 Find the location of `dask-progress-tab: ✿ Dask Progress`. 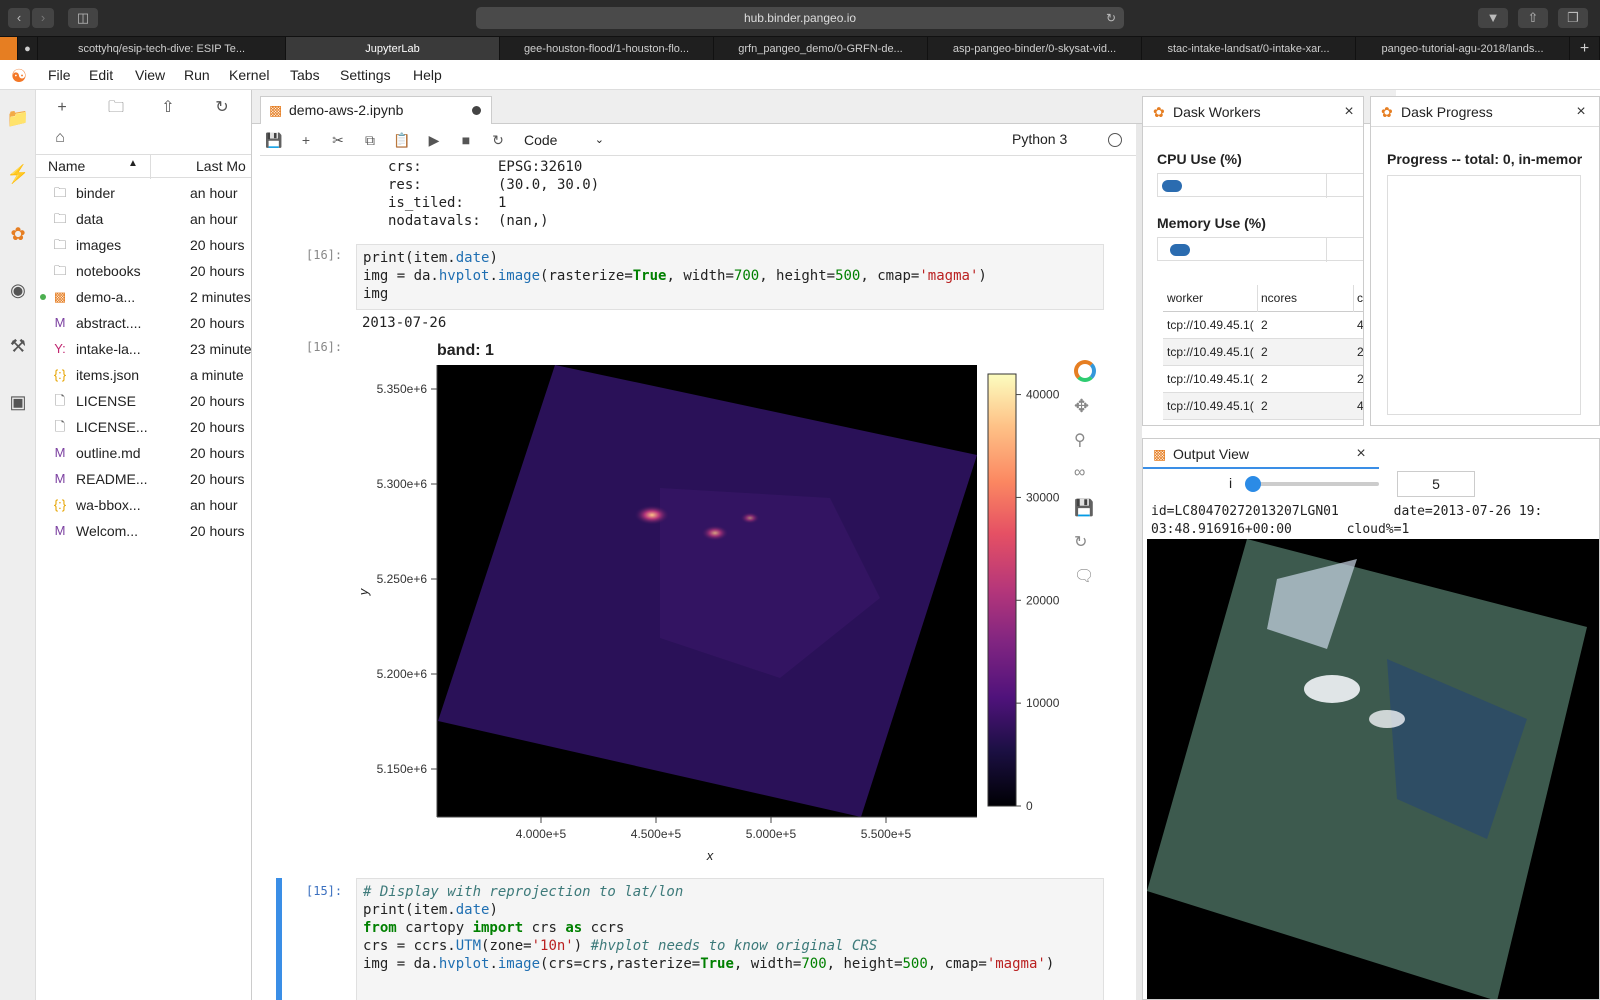

dask-progress-tab: ✿ Dask Progress is located at coordinates (1485, 112).